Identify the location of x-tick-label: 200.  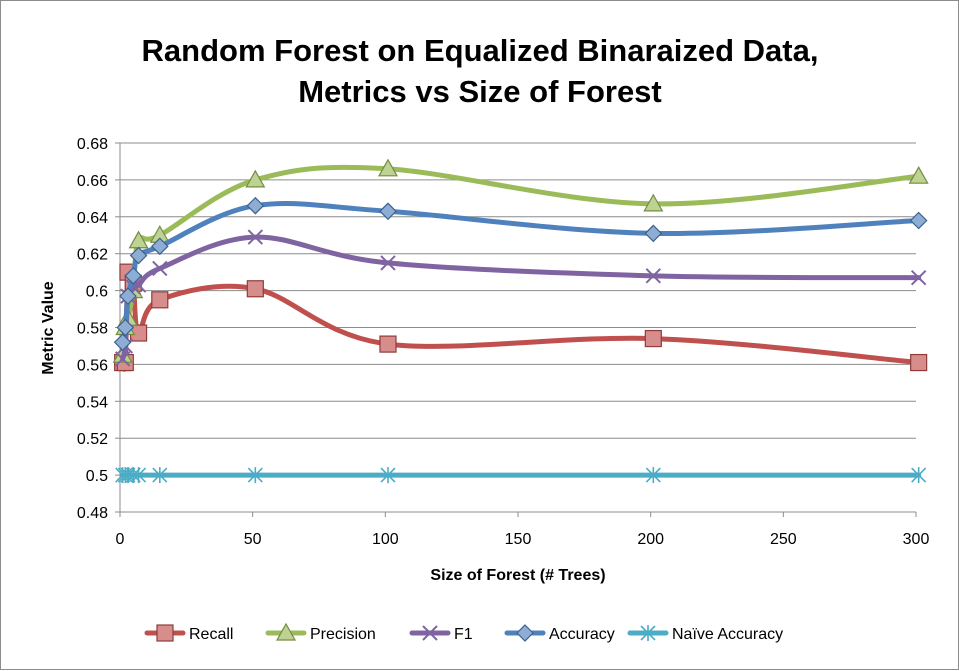
(650, 539).